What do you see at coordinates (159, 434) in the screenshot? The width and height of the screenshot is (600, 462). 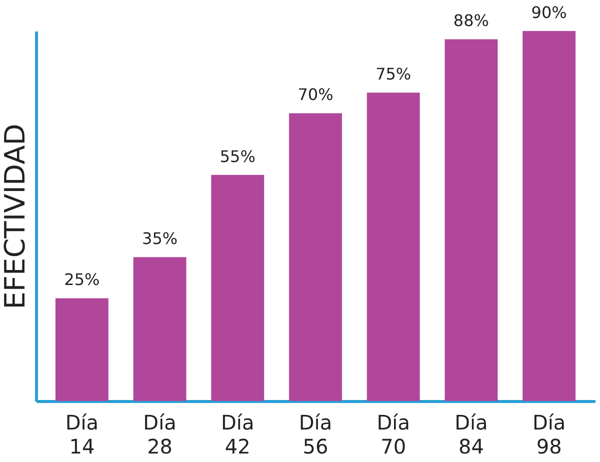 I see `x-tick-label: Día 28` at bounding box center [159, 434].